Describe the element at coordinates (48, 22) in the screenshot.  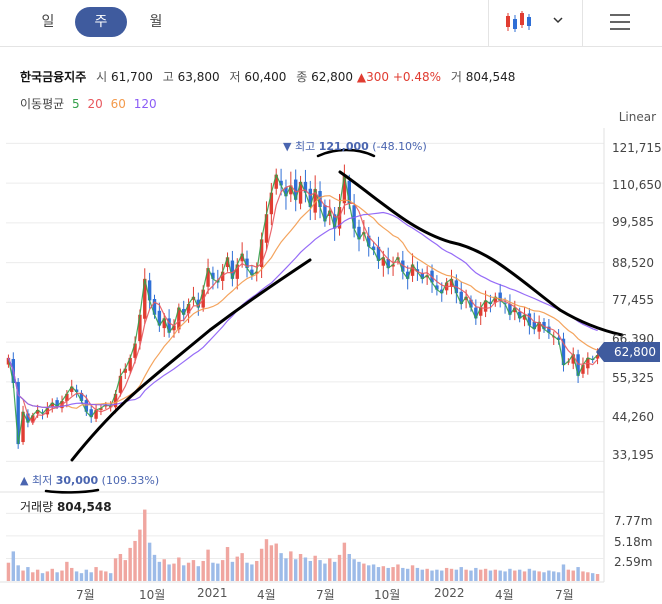
I see `tab-daily: 일` at that location.